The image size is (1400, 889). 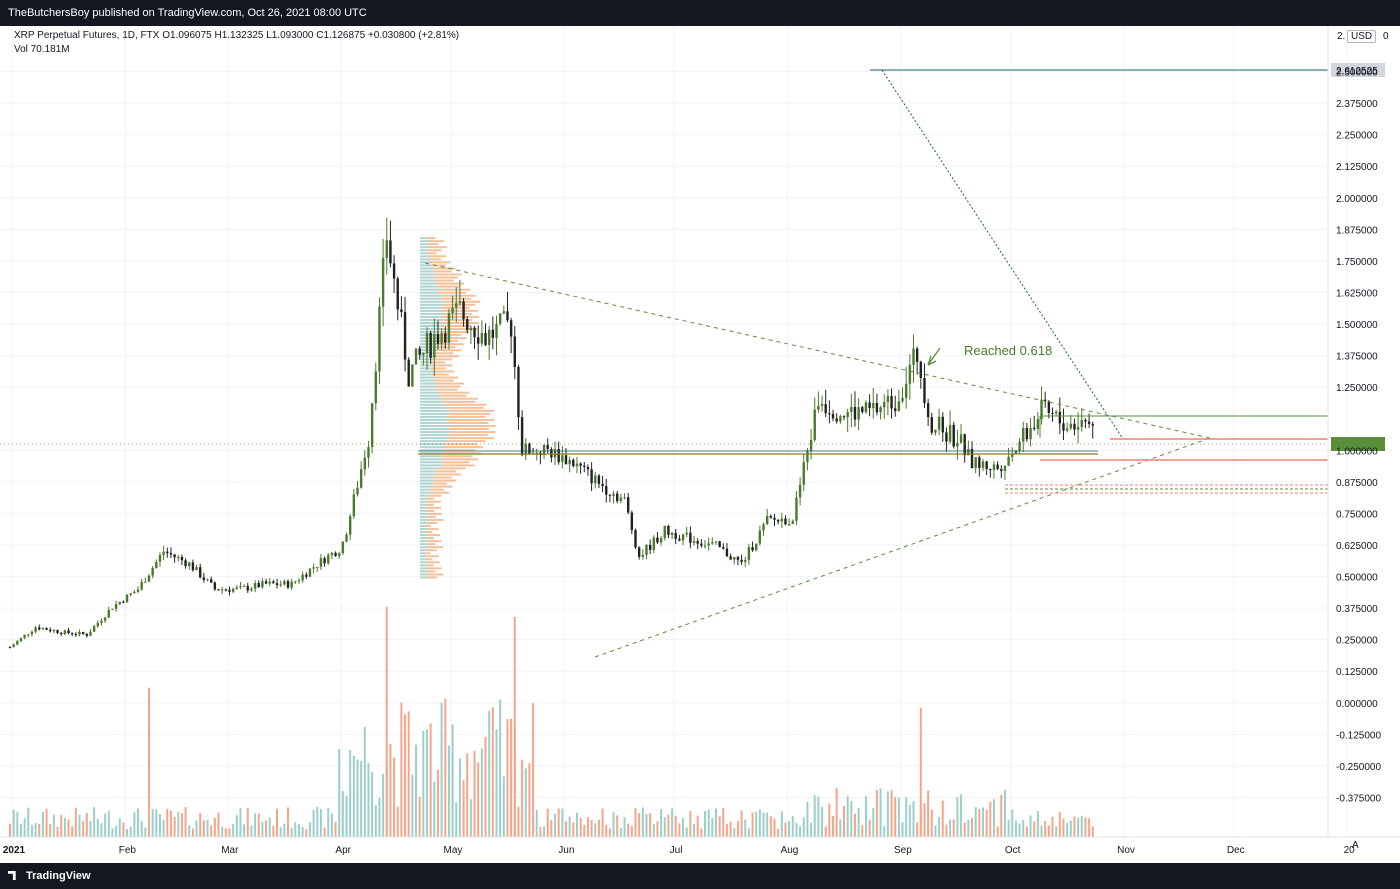 I want to click on currency-button: USD, so click(x=1362, y=36).